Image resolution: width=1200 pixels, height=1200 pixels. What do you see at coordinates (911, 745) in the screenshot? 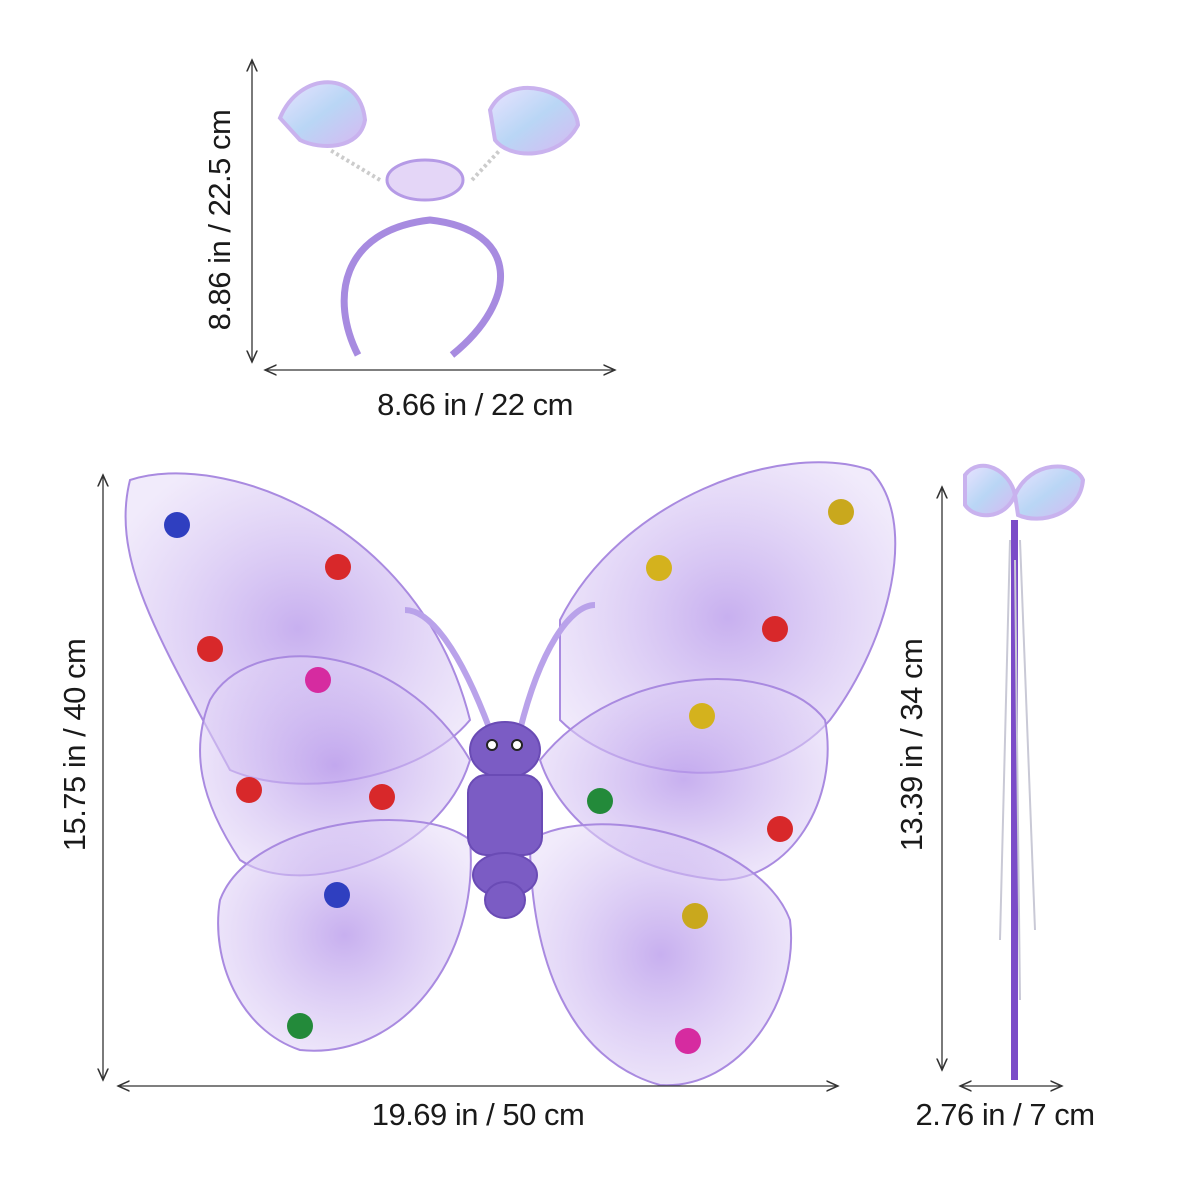
I see `wand-height-label: 13.39 in / 34 cm` at bounding box center [911, 745].